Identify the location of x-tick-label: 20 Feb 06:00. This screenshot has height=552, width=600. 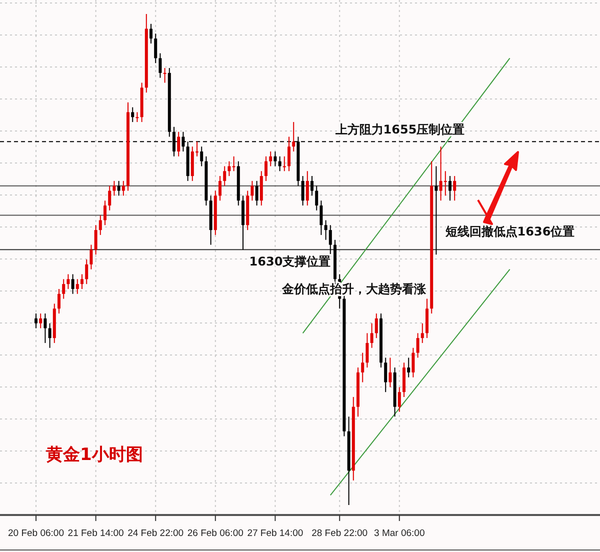
(36, 533).